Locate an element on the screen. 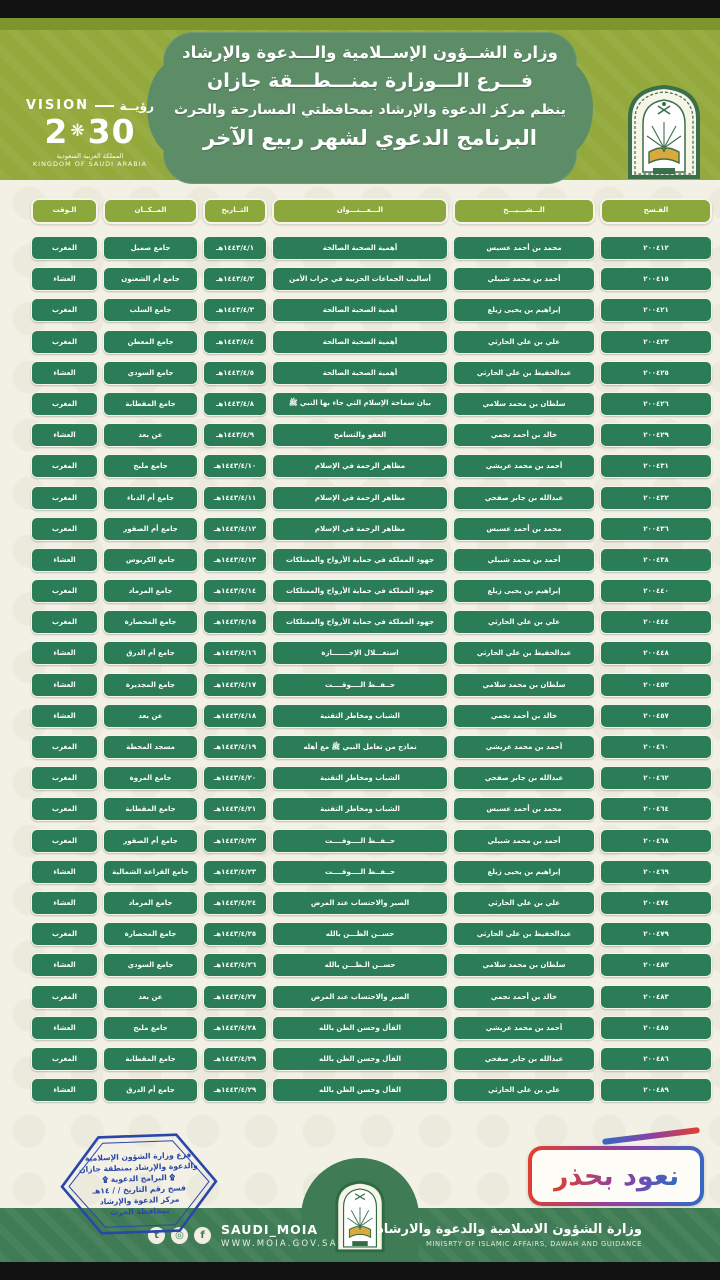  footer-ministry-name-ar: وزارة الشؤون الاسلامية والدعوة والارشاد is located at coordinates (509, 1229).